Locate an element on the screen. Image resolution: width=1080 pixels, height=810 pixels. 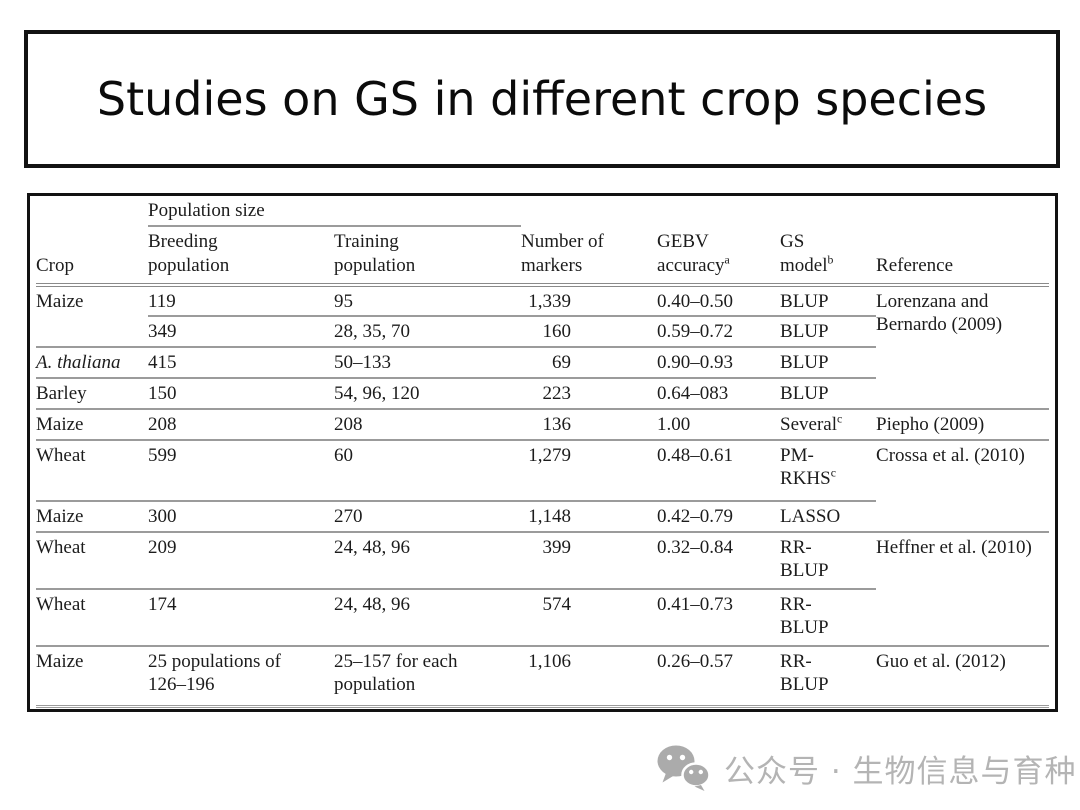
cell-breeding: 415 is located at coordinates (241, 362).